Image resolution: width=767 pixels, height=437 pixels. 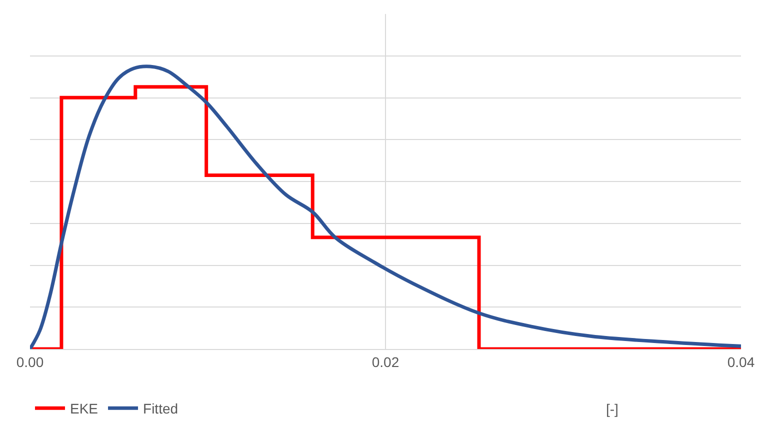 What do you see at coordinates (30, 362) in the screenshot?
I see `x-tick-label: 0.00` at bounding box center [30, 362].